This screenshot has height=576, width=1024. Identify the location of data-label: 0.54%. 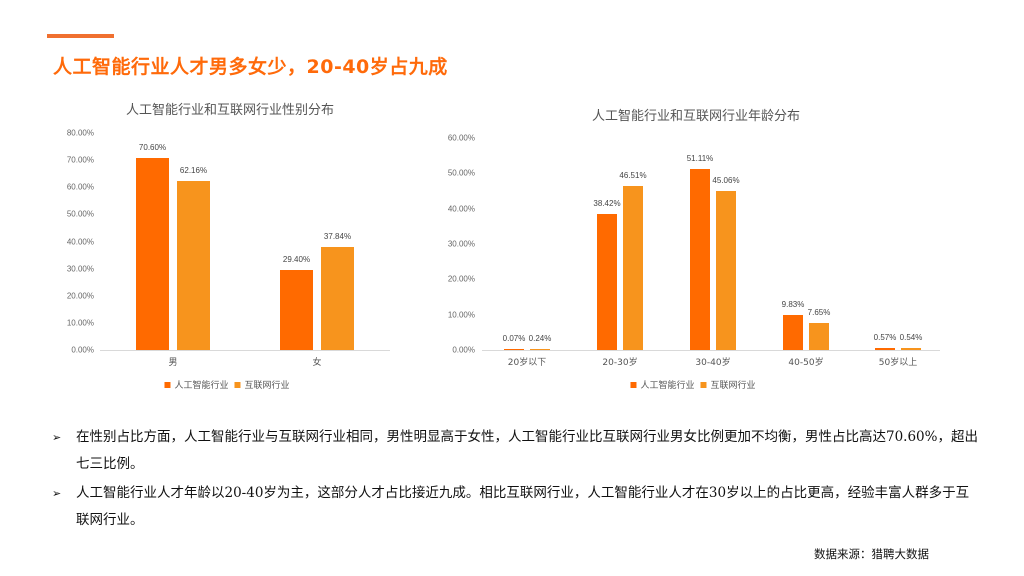
(911, 338).